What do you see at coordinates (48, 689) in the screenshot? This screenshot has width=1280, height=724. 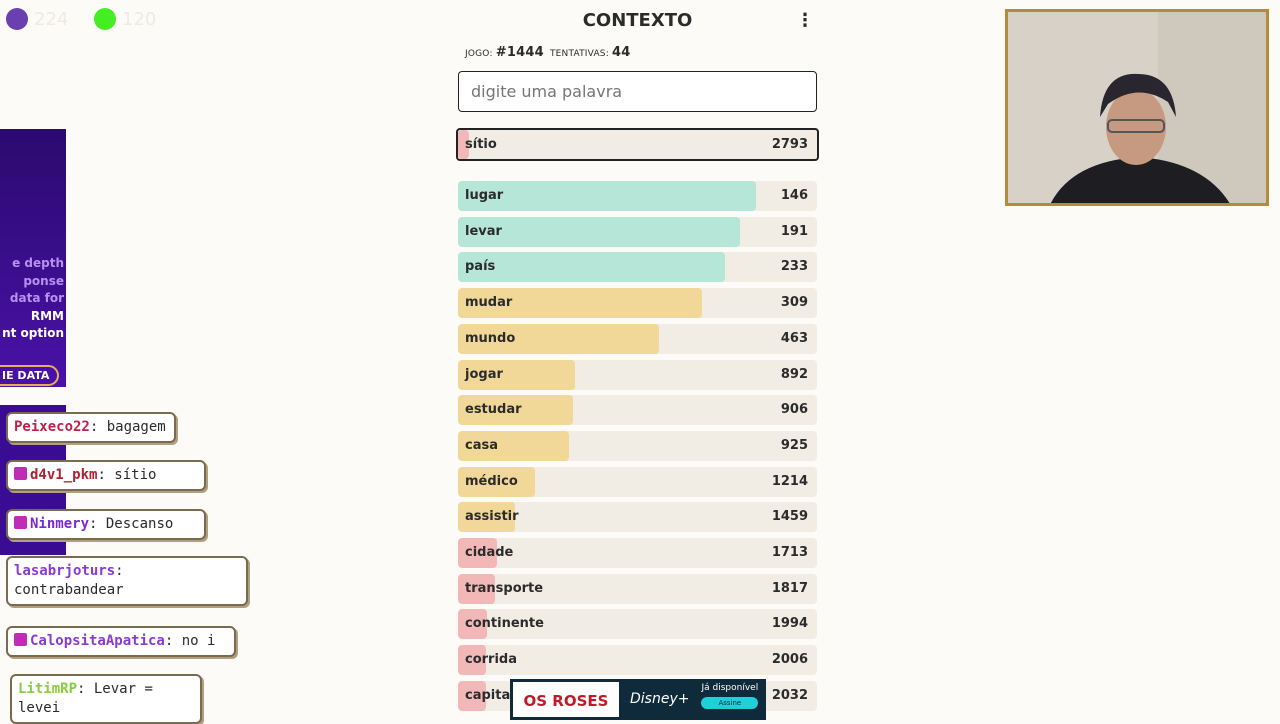 I see `chat-username: LitimRP` at bounding box center [48, 689].